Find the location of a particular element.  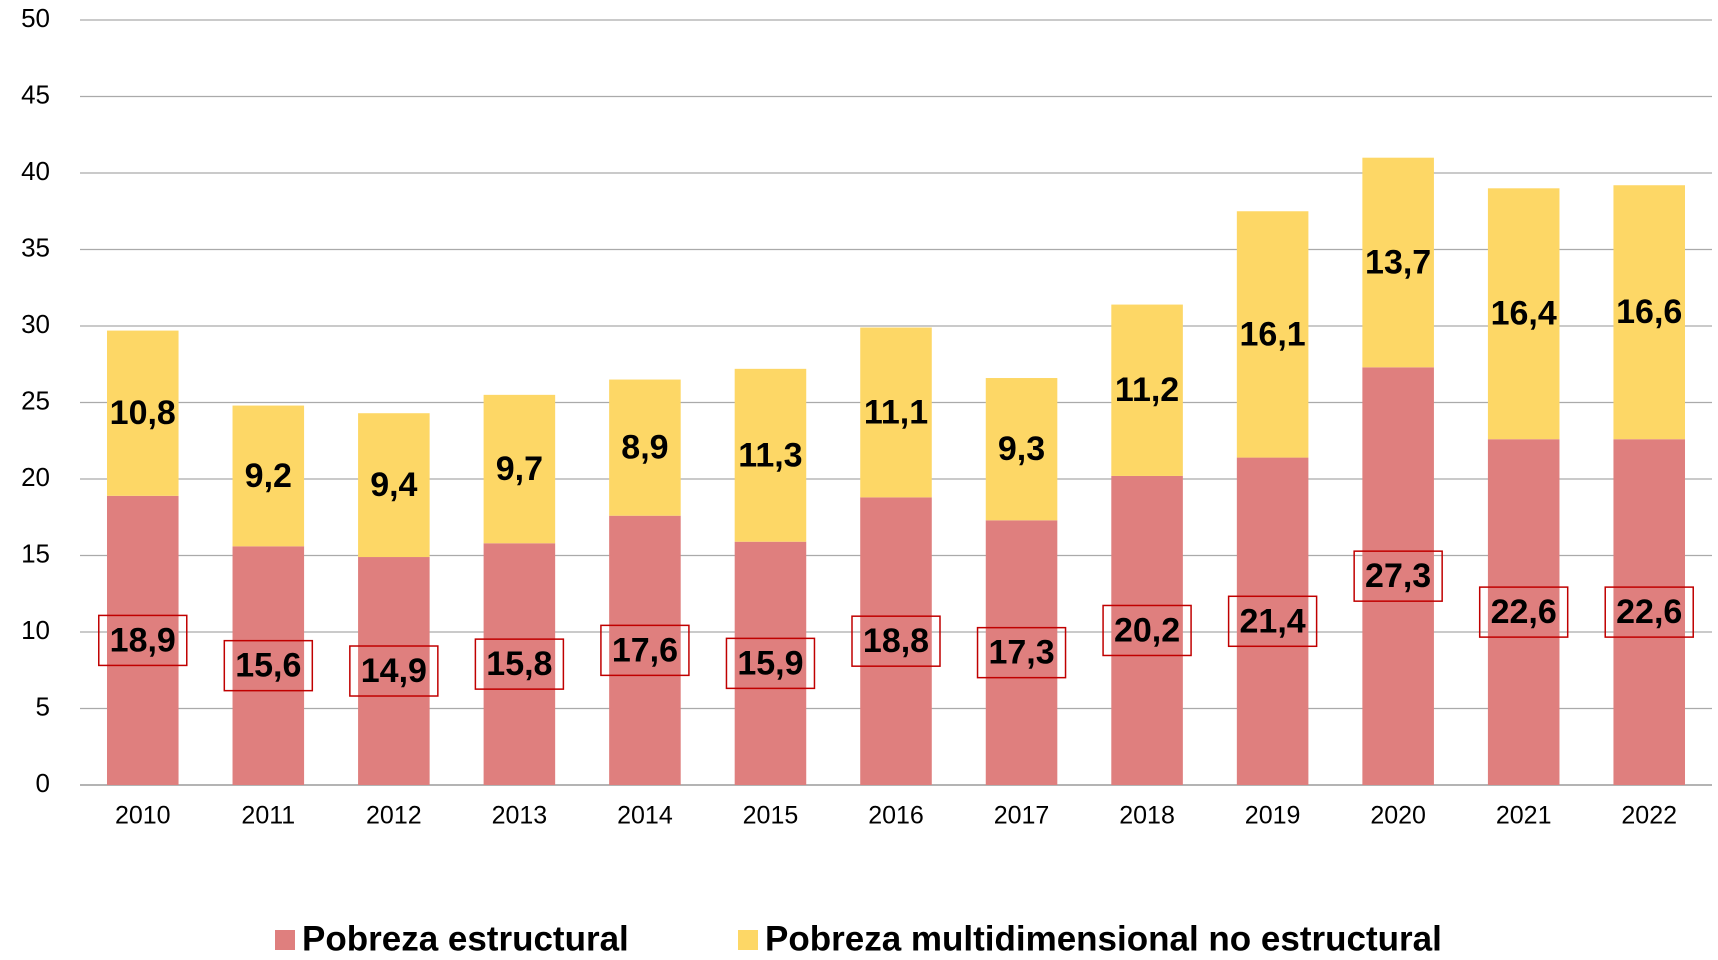

x-tick-label: 2014 is located at coordinates (645, 816).